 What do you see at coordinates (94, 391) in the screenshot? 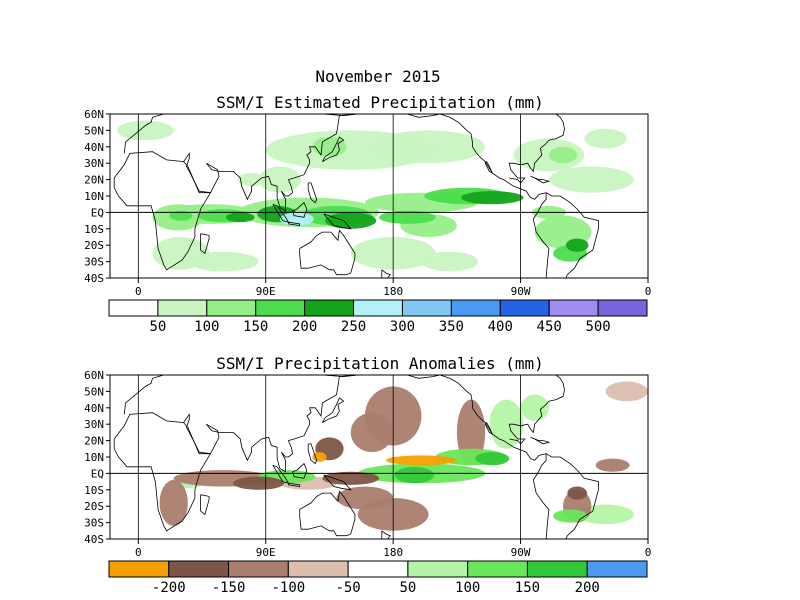
I see `y-tick-label: 50N` at bounding box center [94, 391].